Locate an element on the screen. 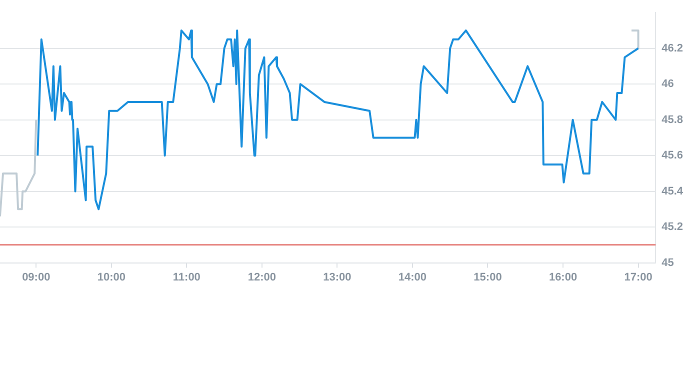 This screenshot has height=365, width=693. y-tick-label: 46 is located at coordinates (668, 84).